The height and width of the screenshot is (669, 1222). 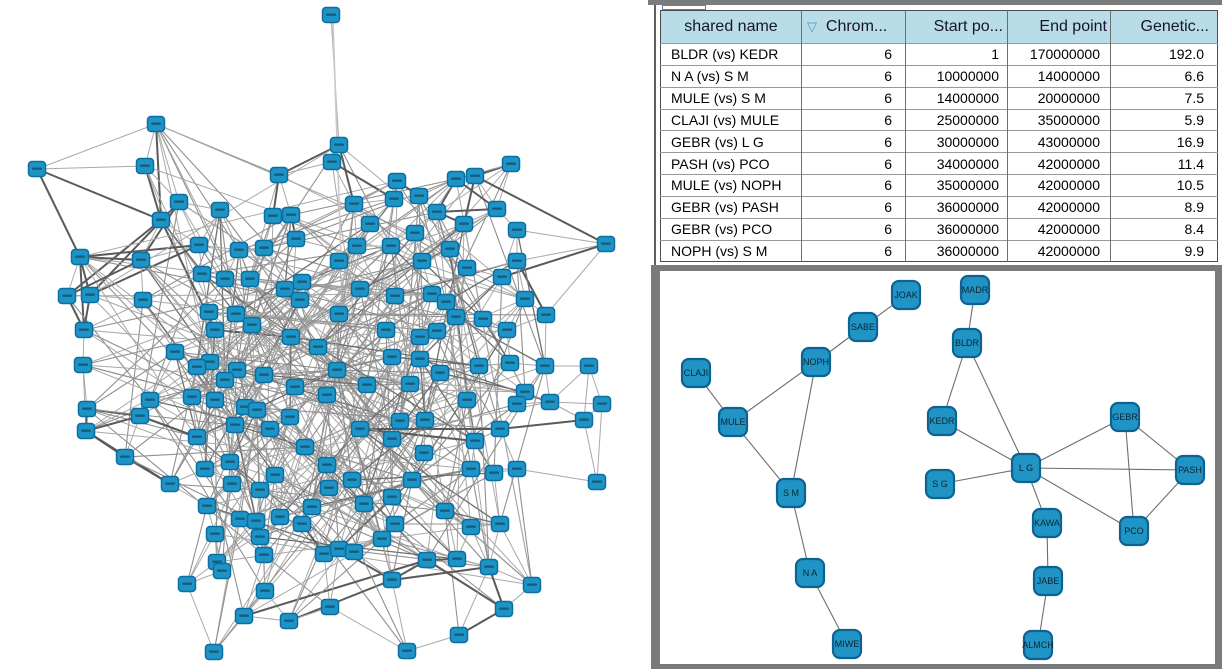 I want to click on svg-text: PASH, so click(x=1190, y=470).